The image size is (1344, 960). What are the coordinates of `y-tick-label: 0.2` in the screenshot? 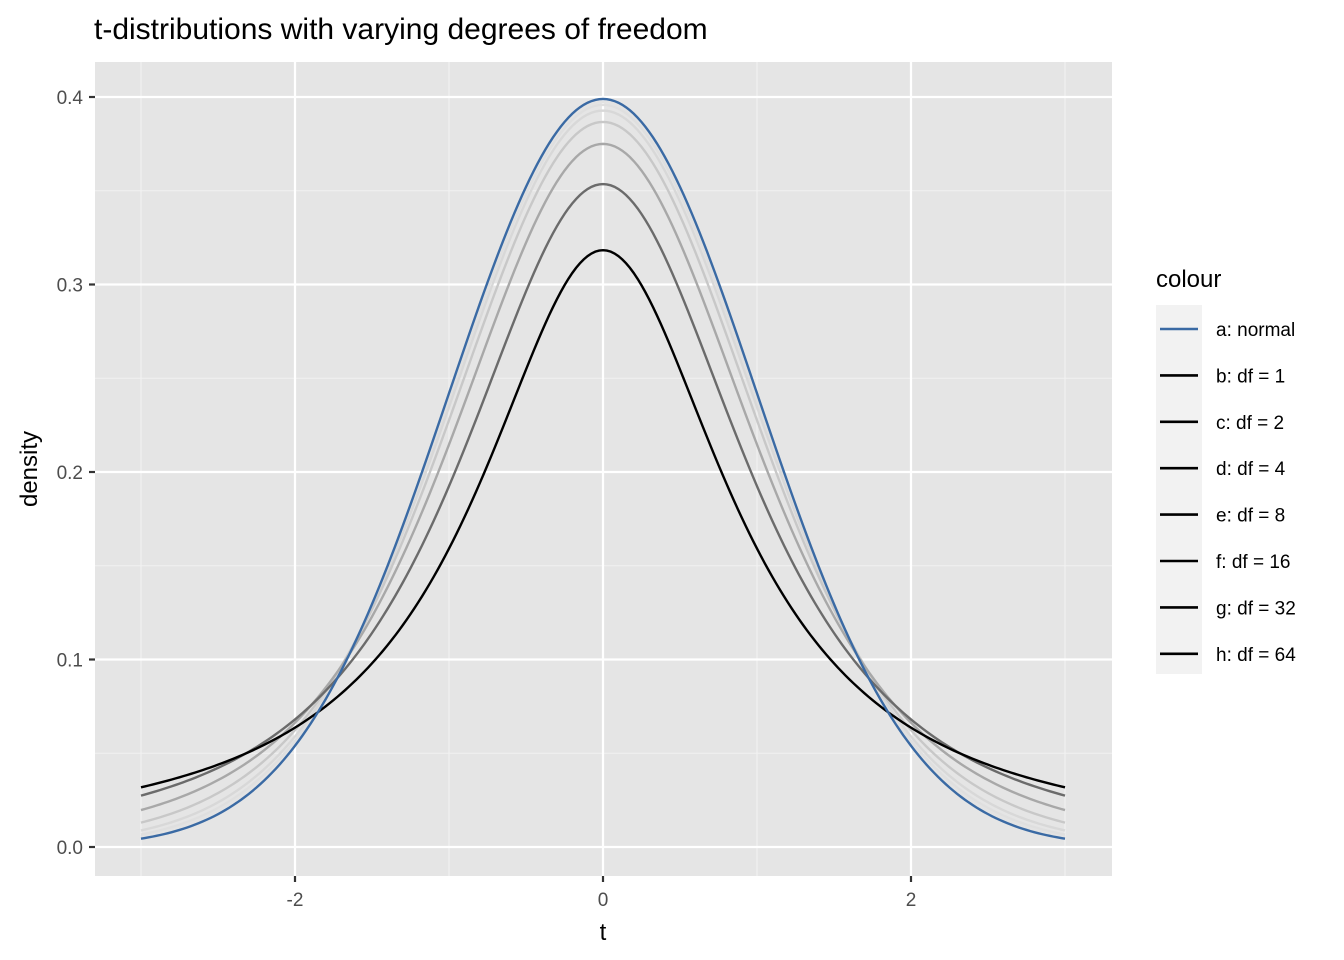 It's located at (70, 473).